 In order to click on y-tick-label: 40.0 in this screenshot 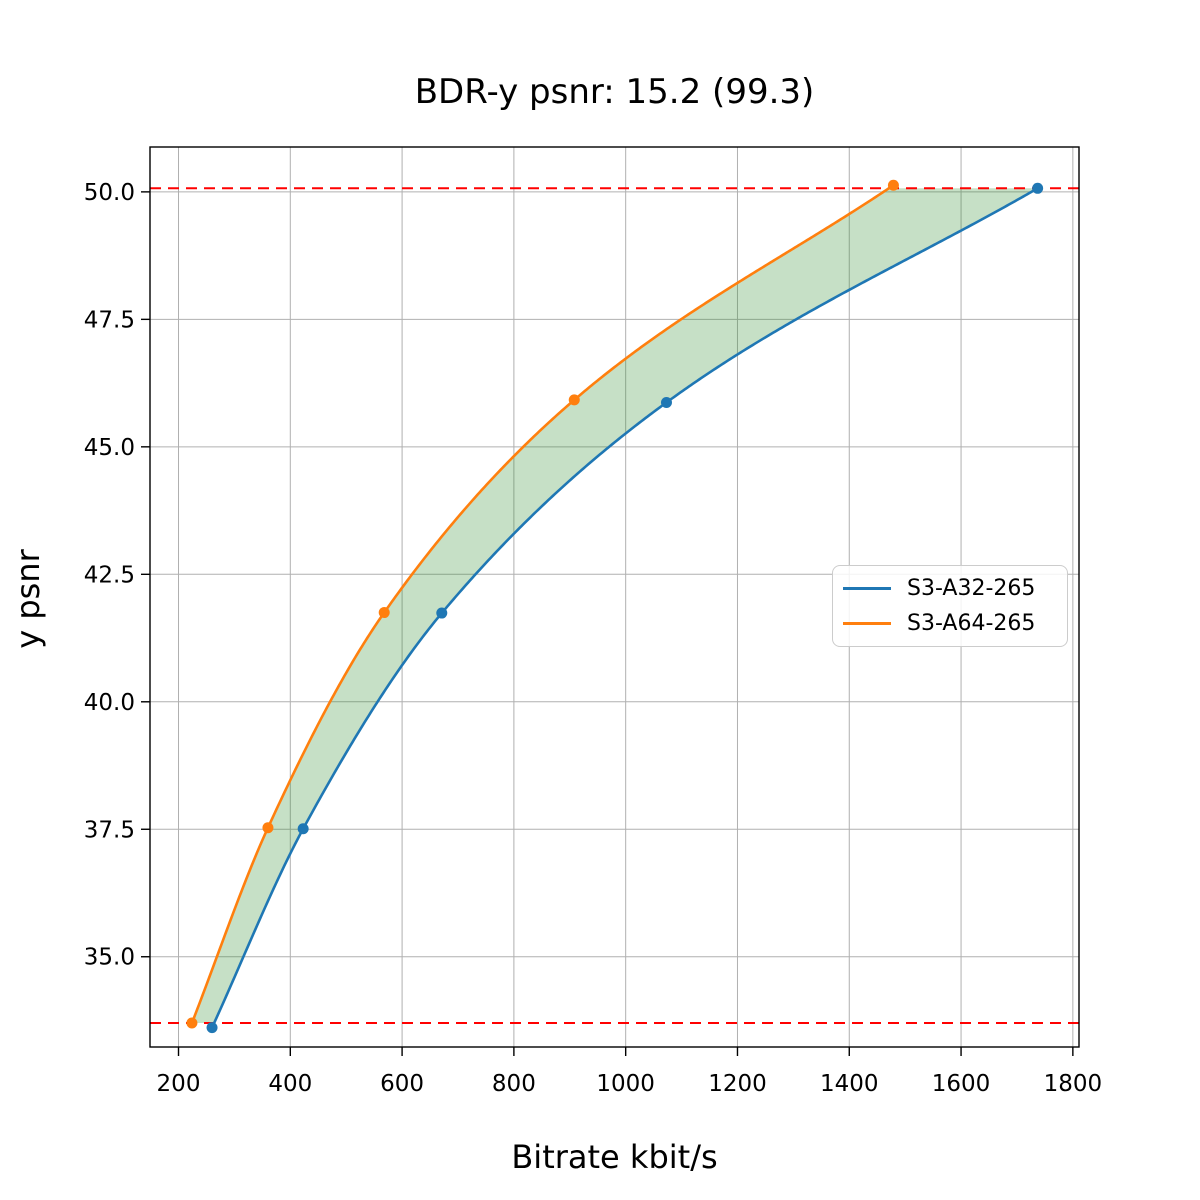, I will do `click(109, 703)`.